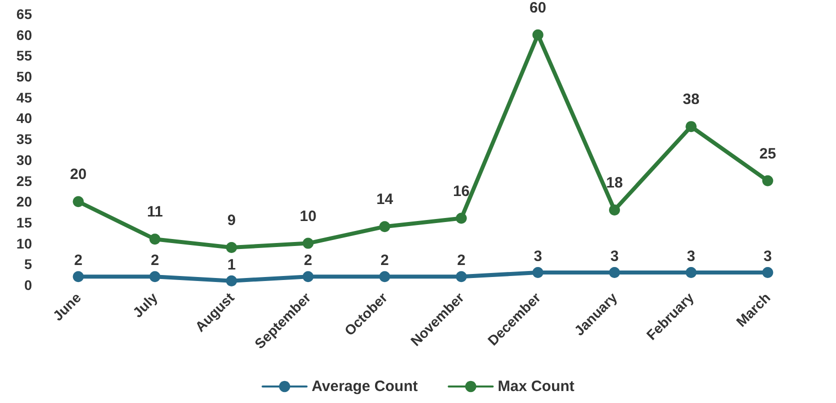  What do you see at coordinates (24, 97) in the screenshot?
I see `y-tick-label: 45` at bounding box center [24, 97].